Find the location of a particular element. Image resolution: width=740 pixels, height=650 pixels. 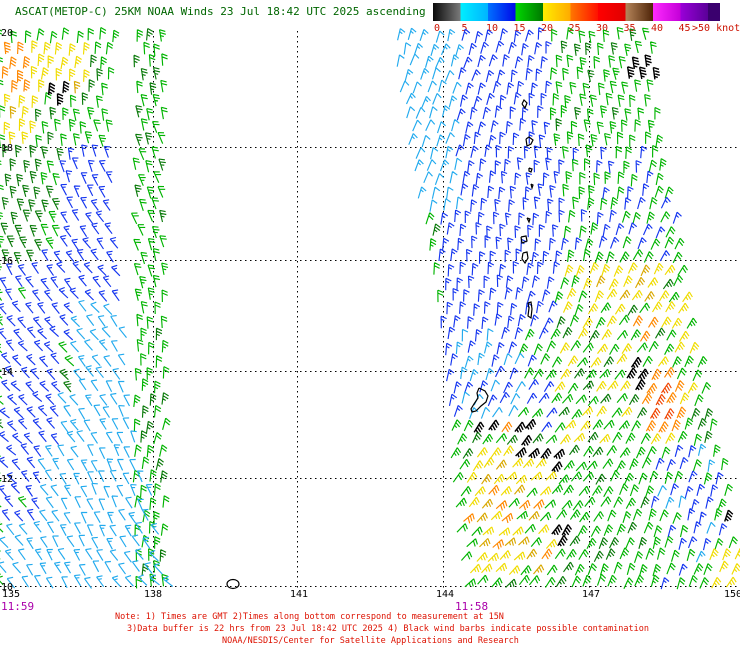

anatahan-island is located at coordinates (524, 239).